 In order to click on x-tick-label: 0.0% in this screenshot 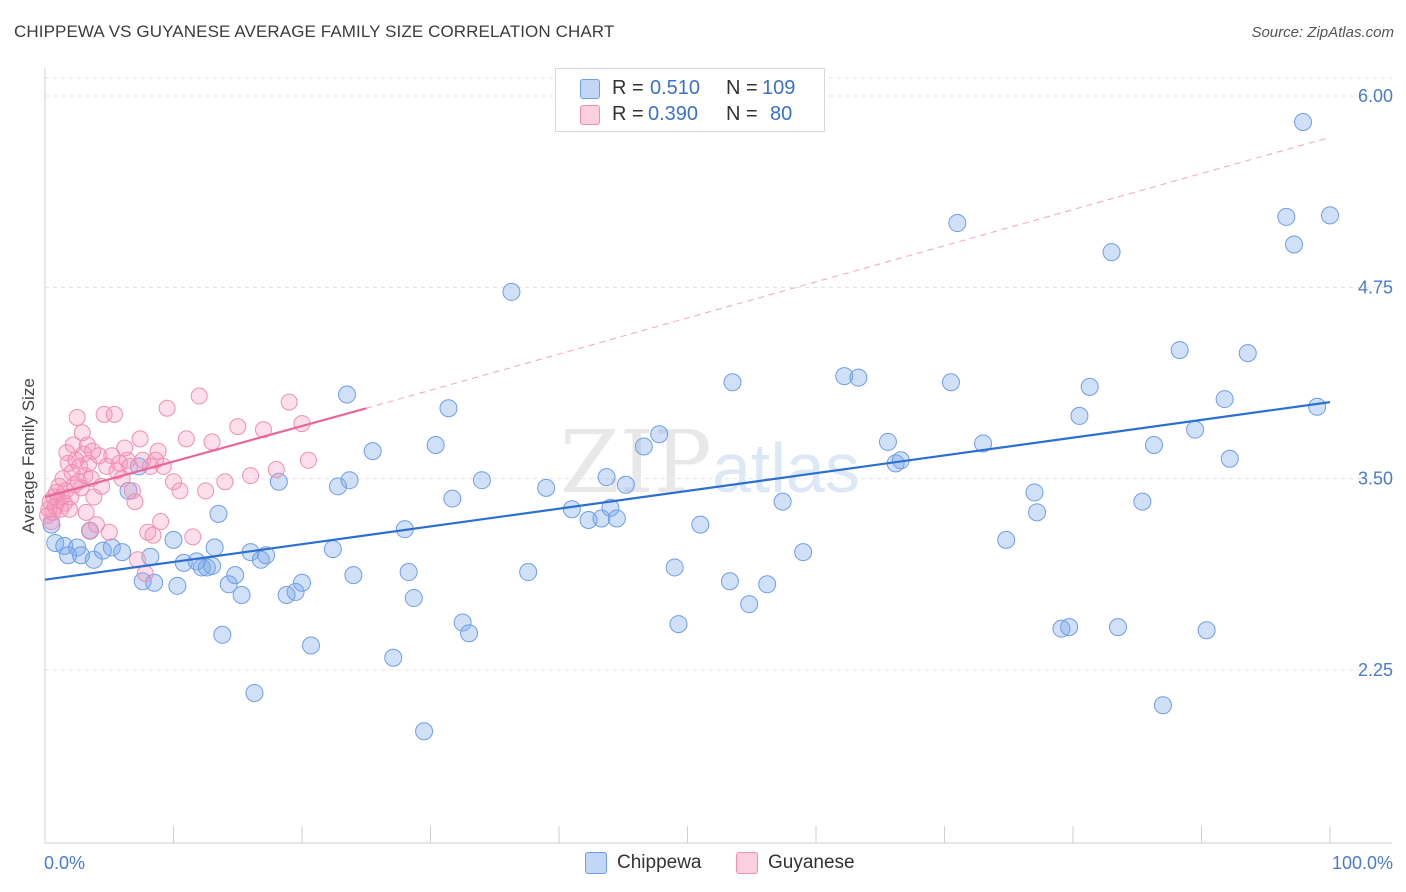, I will do `click(64, 863)`.